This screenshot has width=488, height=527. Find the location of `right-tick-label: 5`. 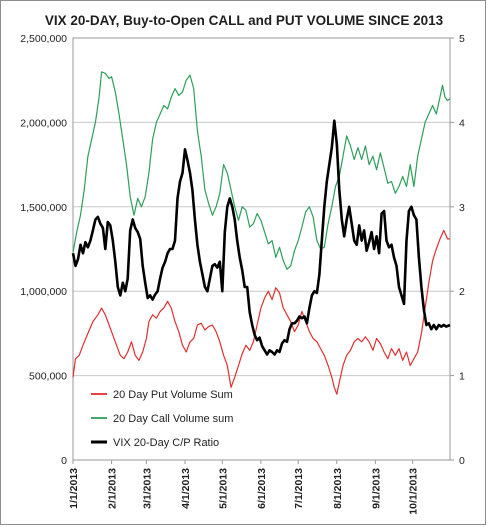

right-tick-label: 5 is located at coordinates (462, 39).